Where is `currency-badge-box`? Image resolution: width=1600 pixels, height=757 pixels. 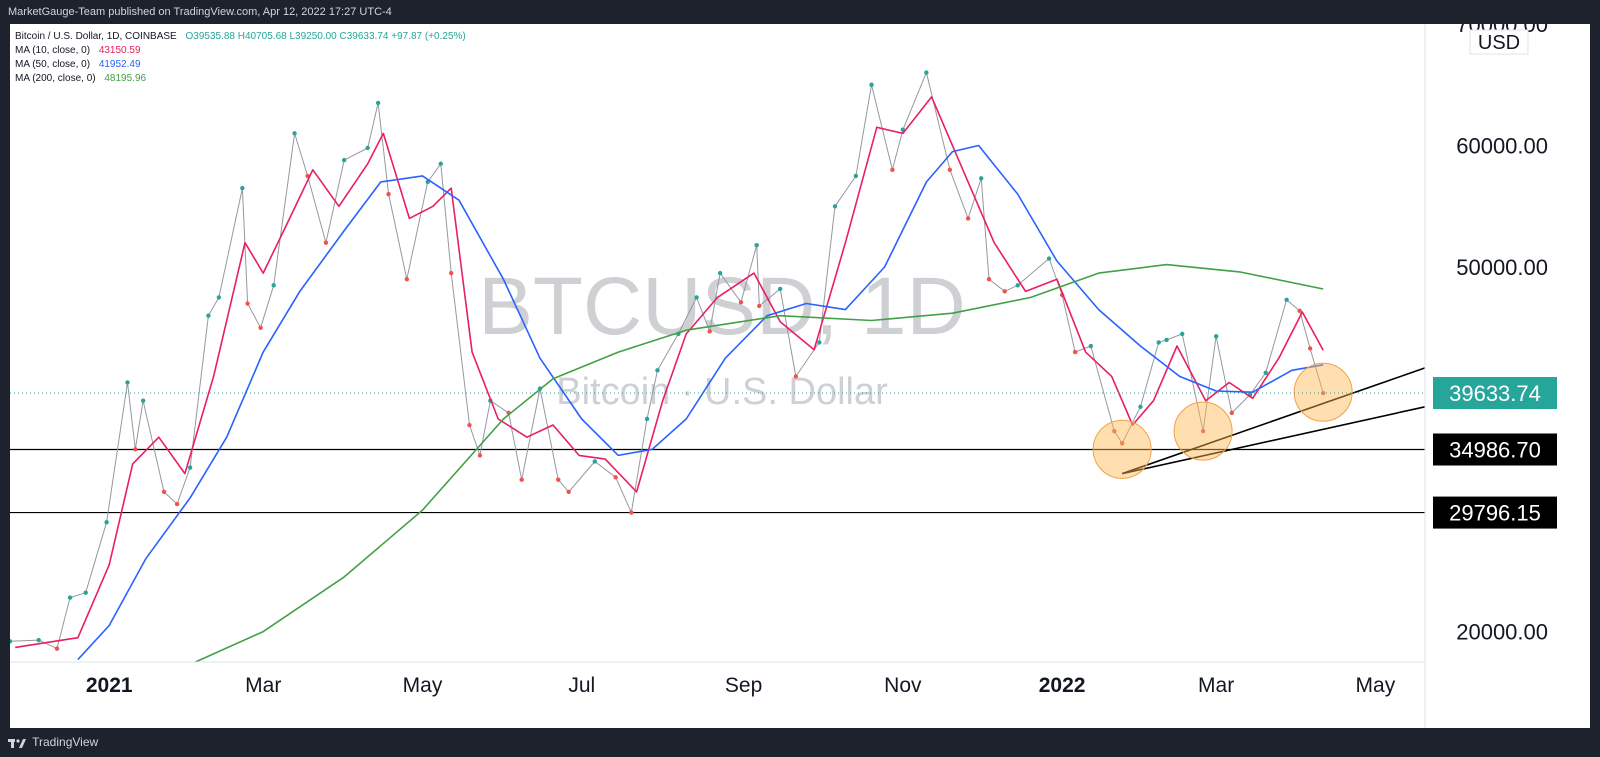 currency-badge-box is located at coordinates (1499, 42).